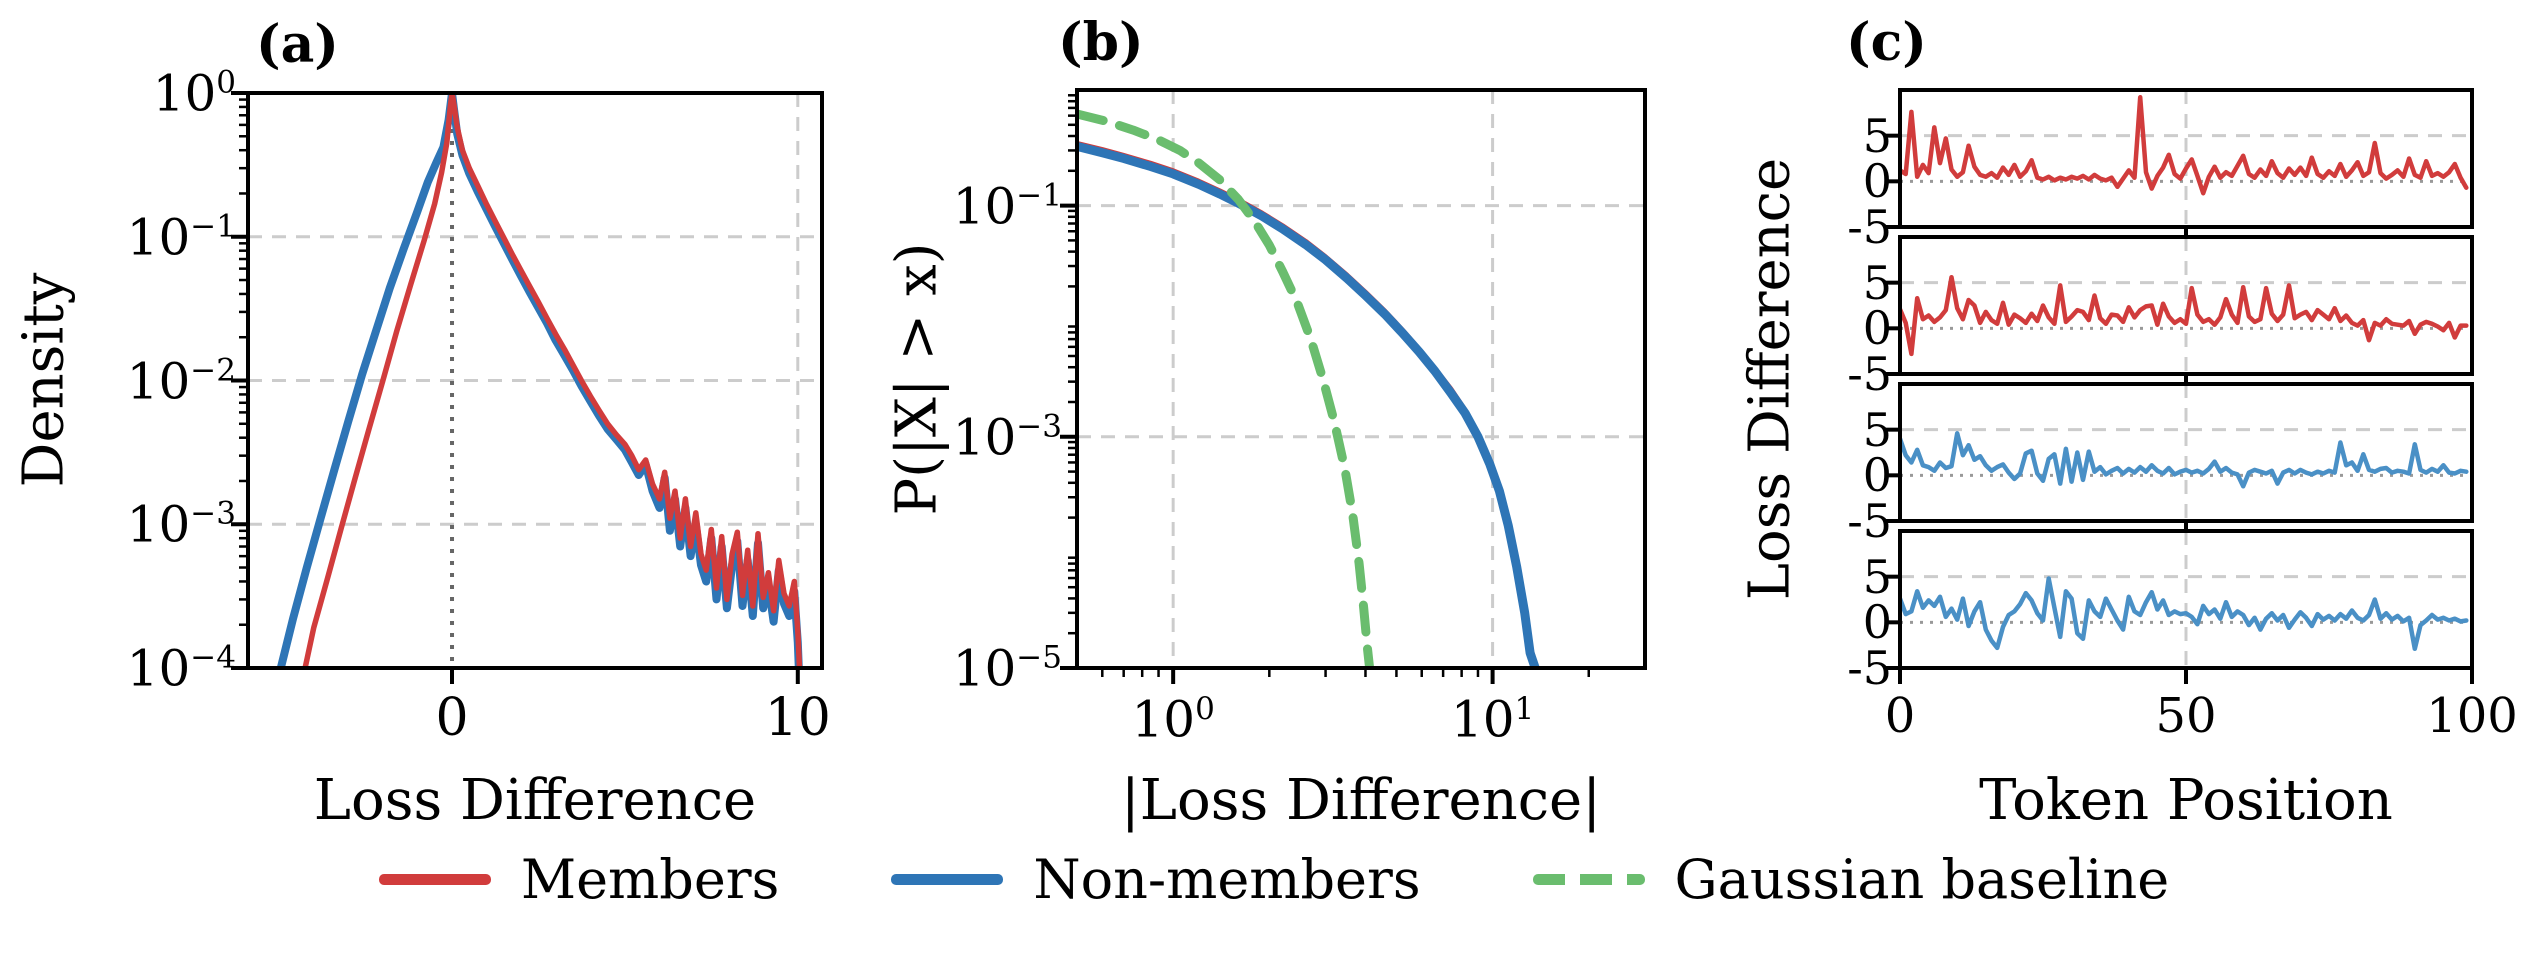 The image size is (2548, 959). What do you see at coordinates (2186, 305) in the screenshot?
I see `panel-c-row-2-plot` at bounding box center [2186, 305].